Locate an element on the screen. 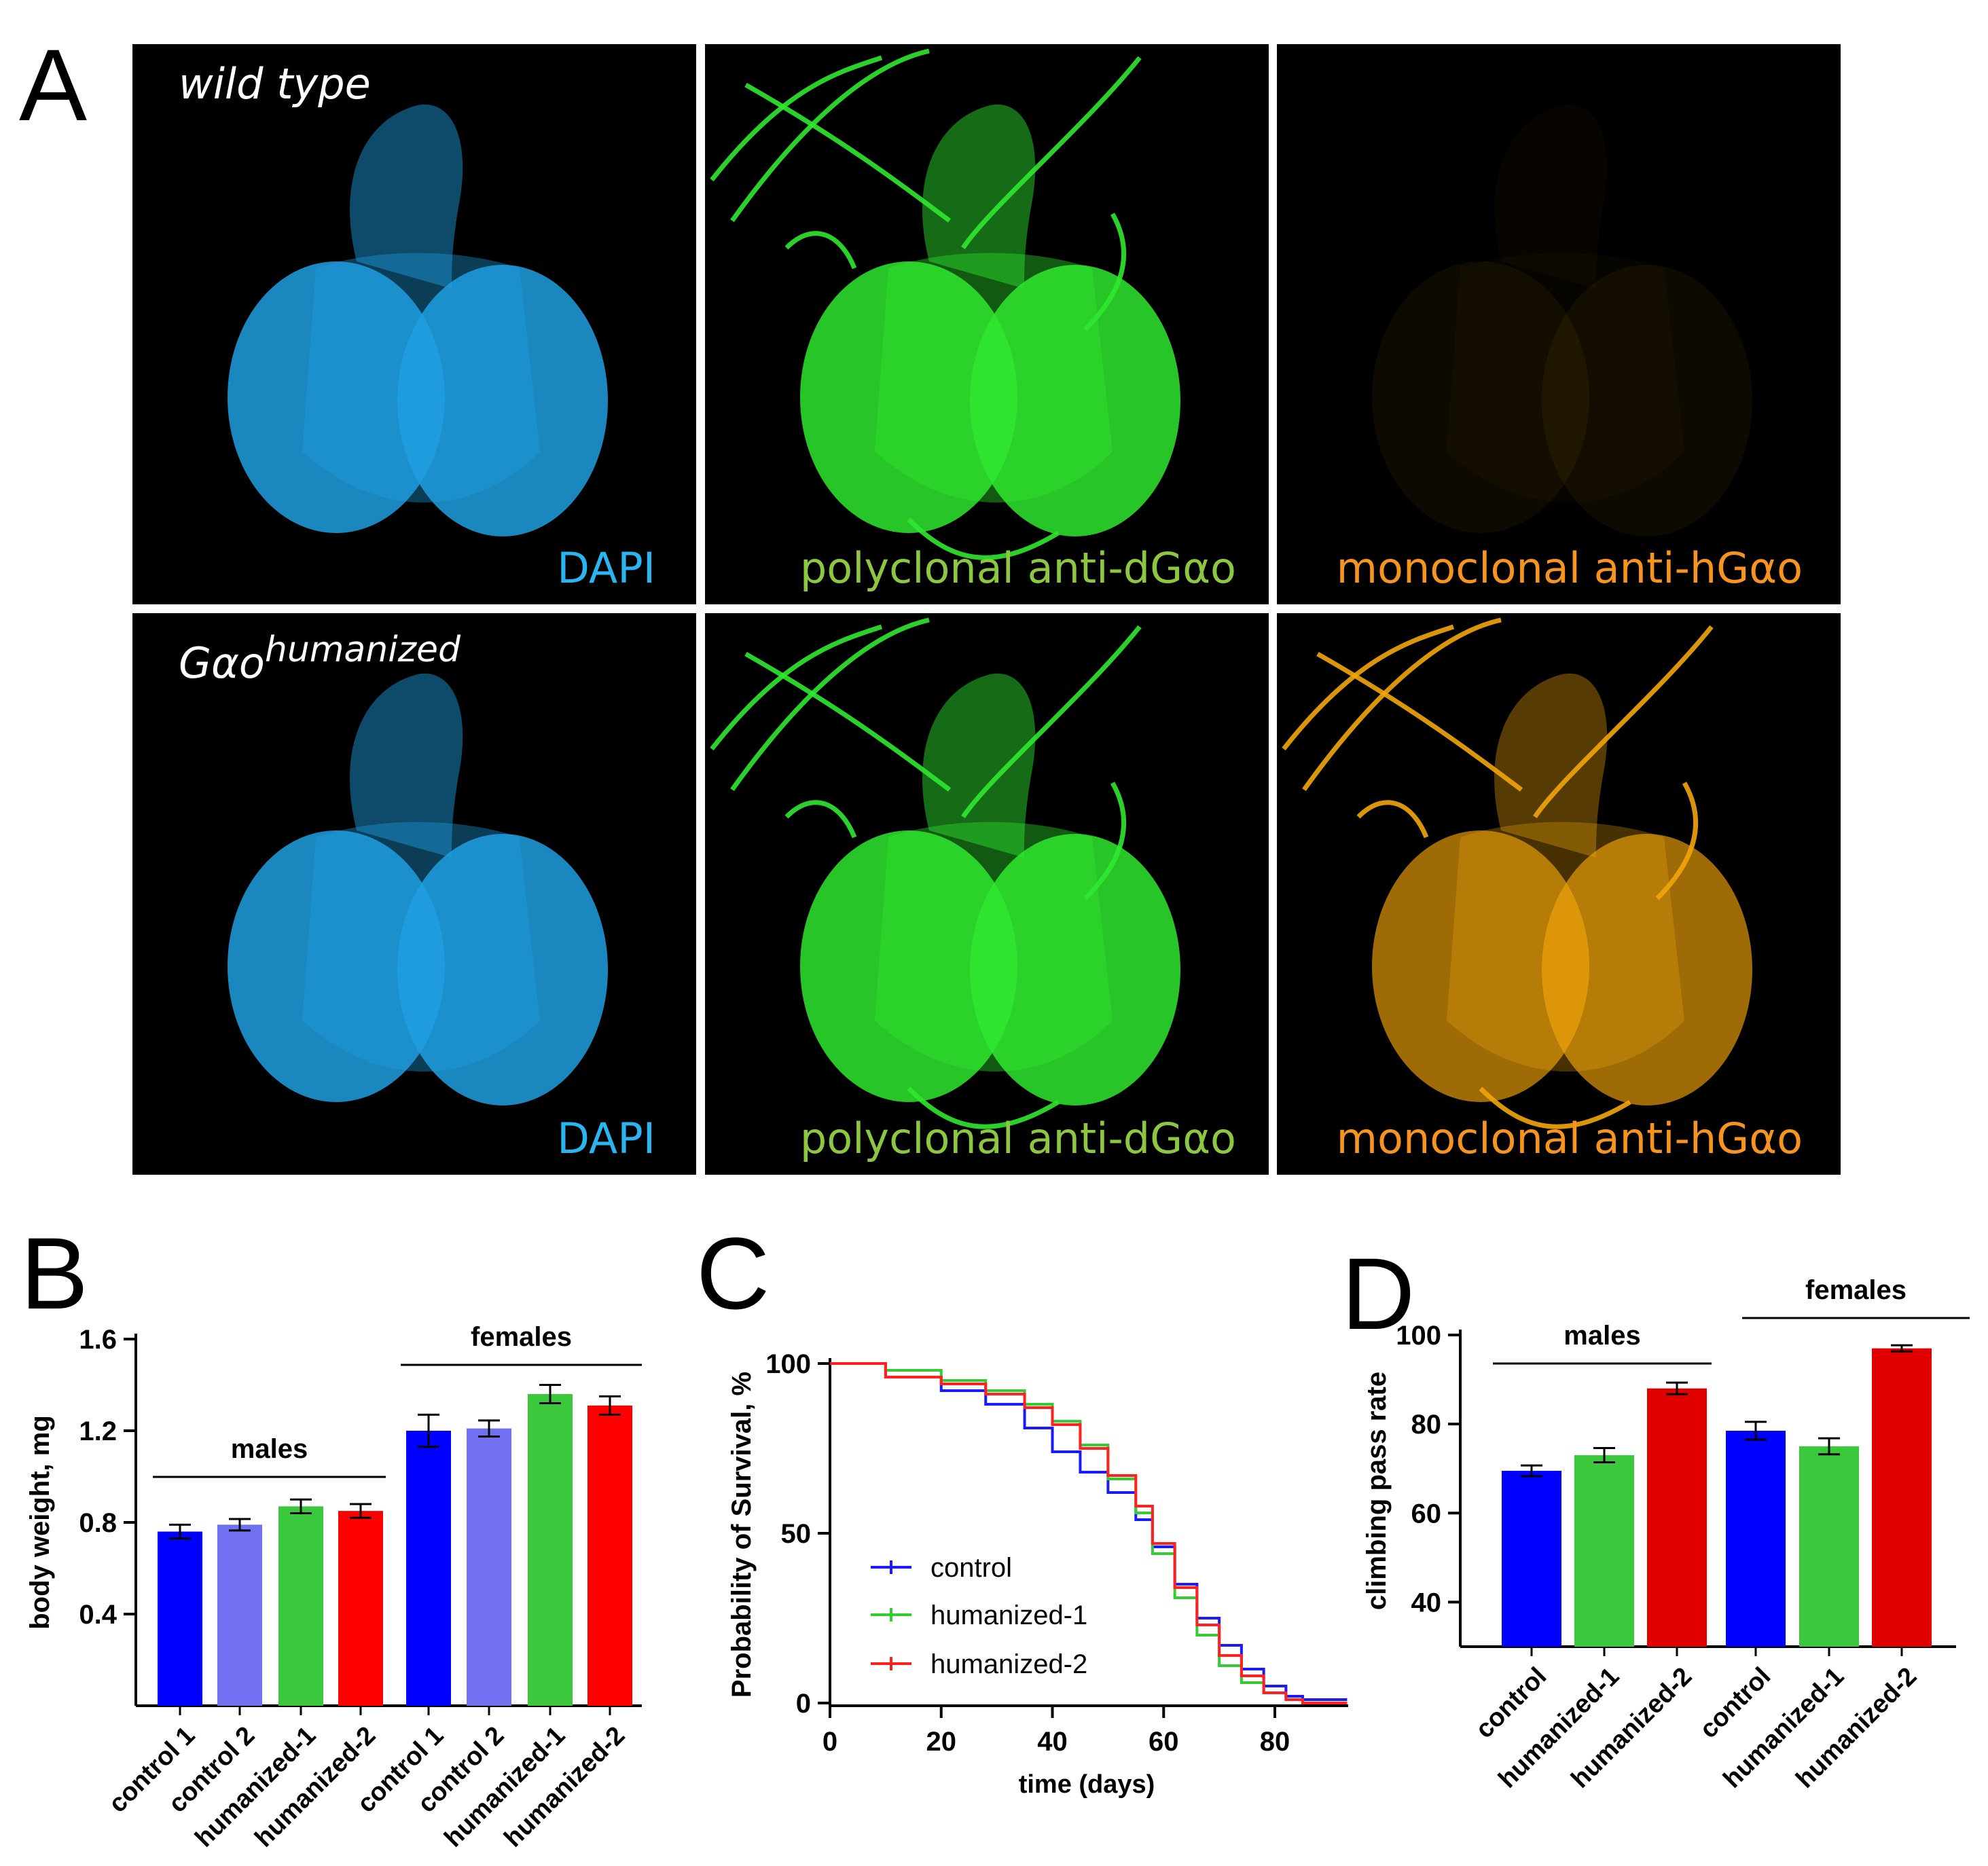  brain-mono-humanized is located at coordinates (1517, 873).